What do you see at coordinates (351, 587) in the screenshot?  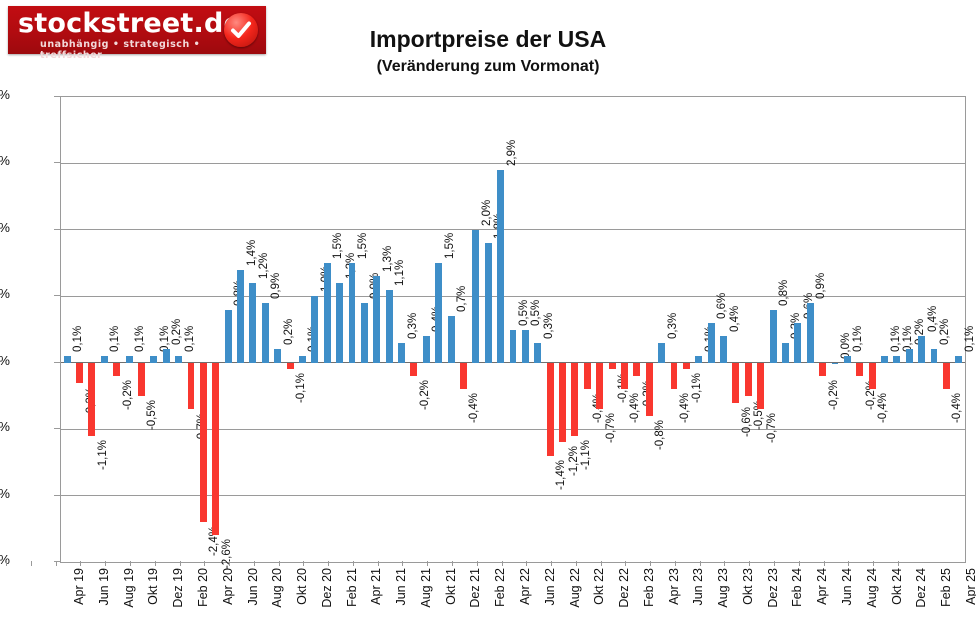 I see `x-axis-tick-label: Feb 21` at bounding box center [351, 587].